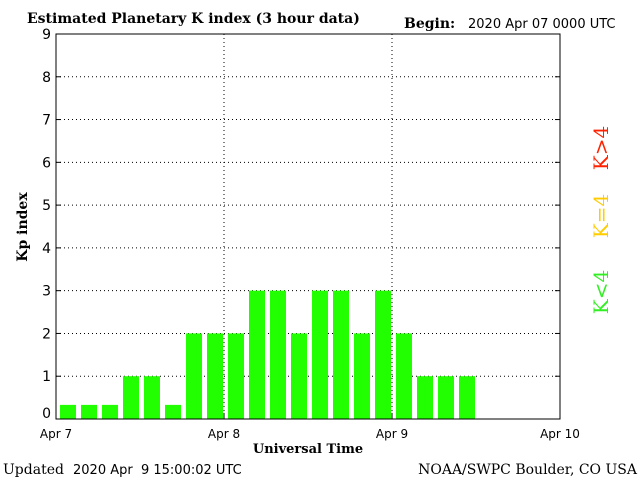  What do you see at coordinates (46, 249) in the screenshot?
I see `y-tick-label: 4` at bounding box center [46, 249].